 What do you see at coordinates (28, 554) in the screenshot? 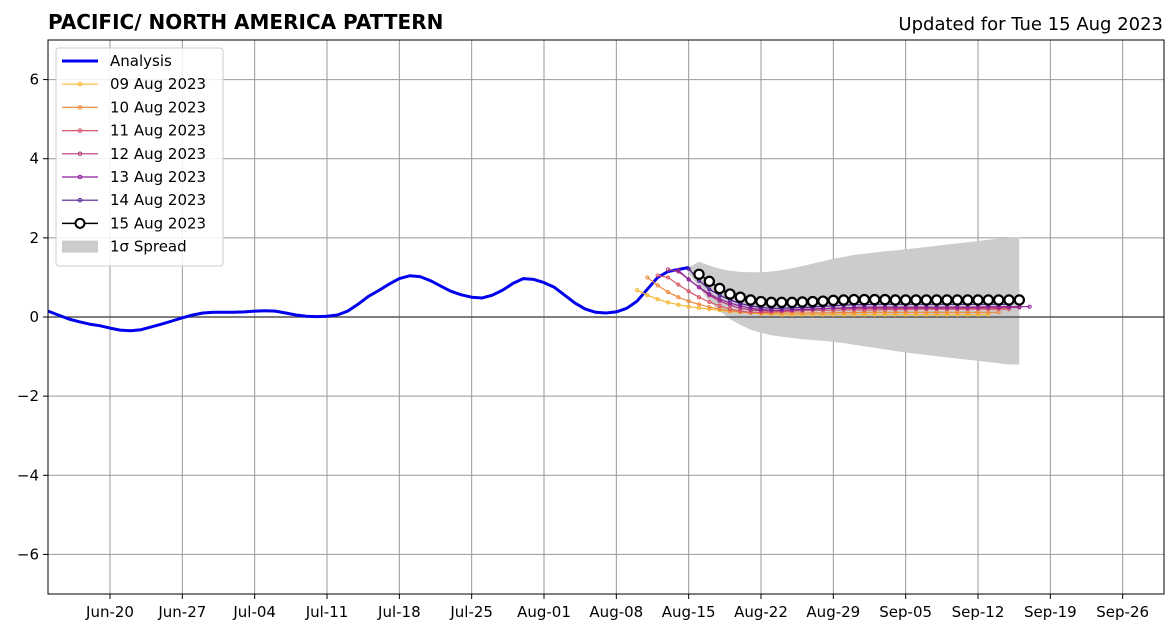
I see `y-tick-label: −6` at bounding box center [28, 554].